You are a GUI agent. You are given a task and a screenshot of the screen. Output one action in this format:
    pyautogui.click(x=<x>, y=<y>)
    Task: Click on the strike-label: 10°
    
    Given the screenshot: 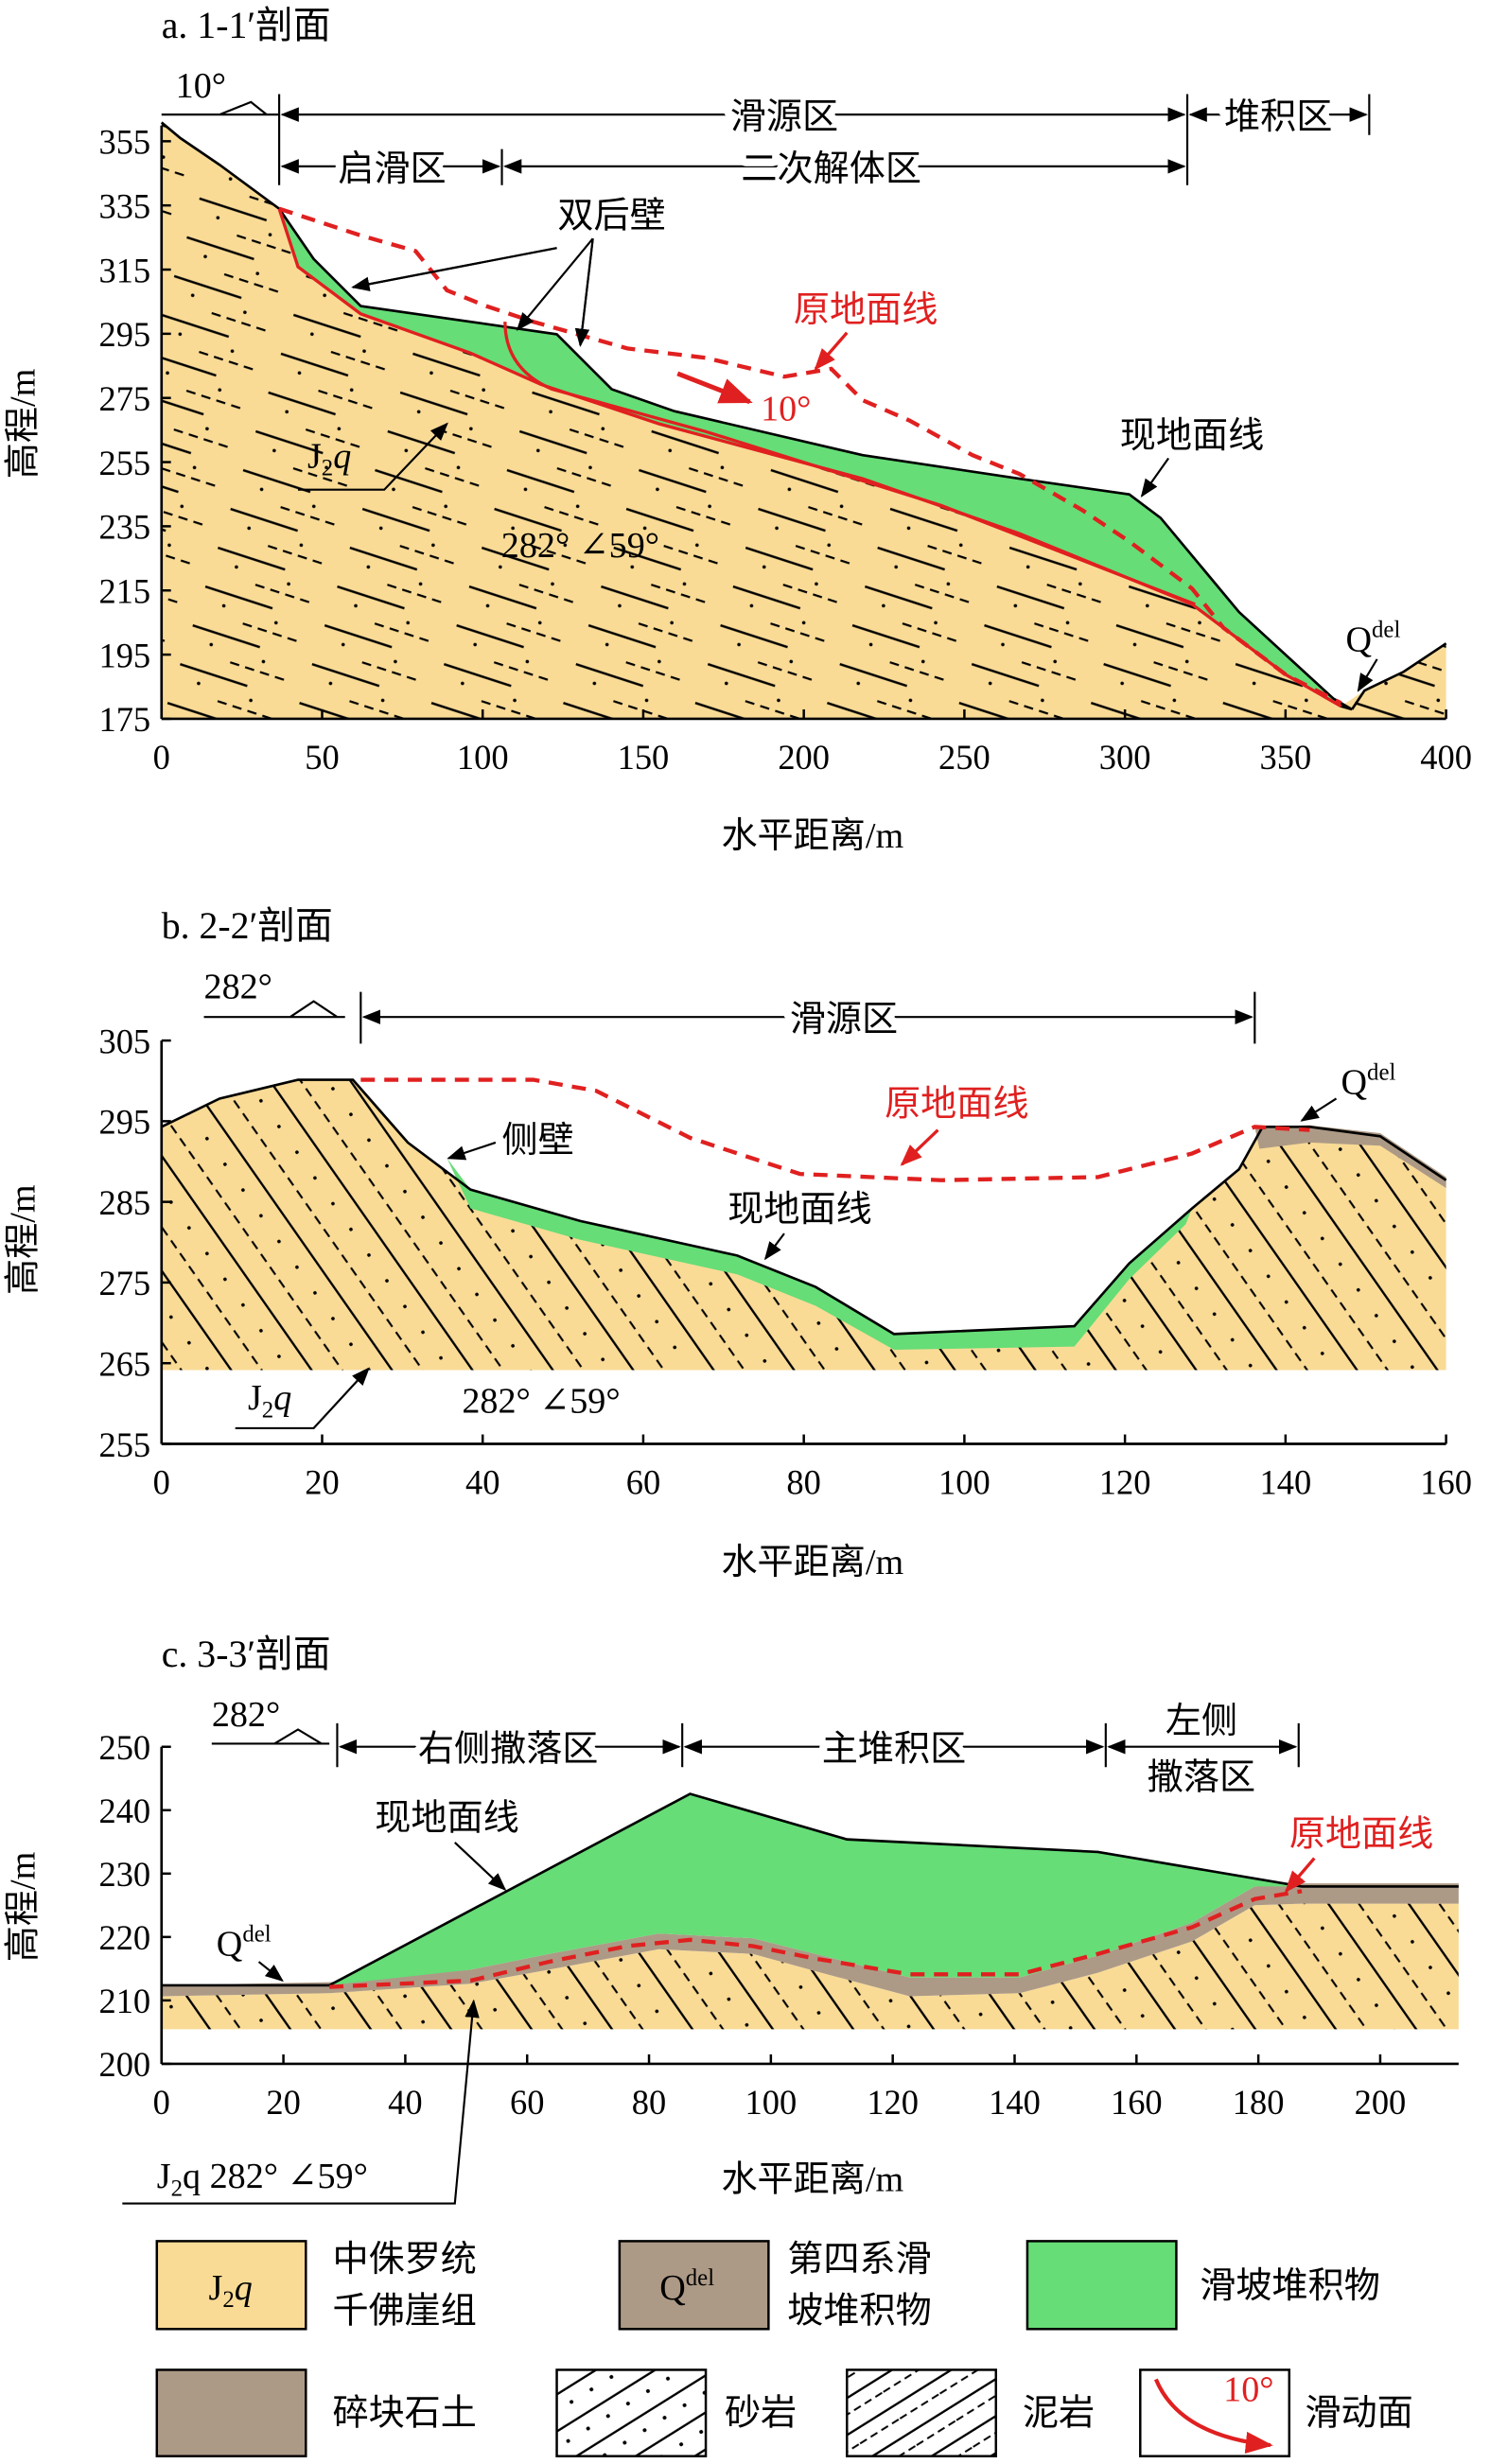 What is the action you would take?
    pyautogui.click(x=201, y=86)
    